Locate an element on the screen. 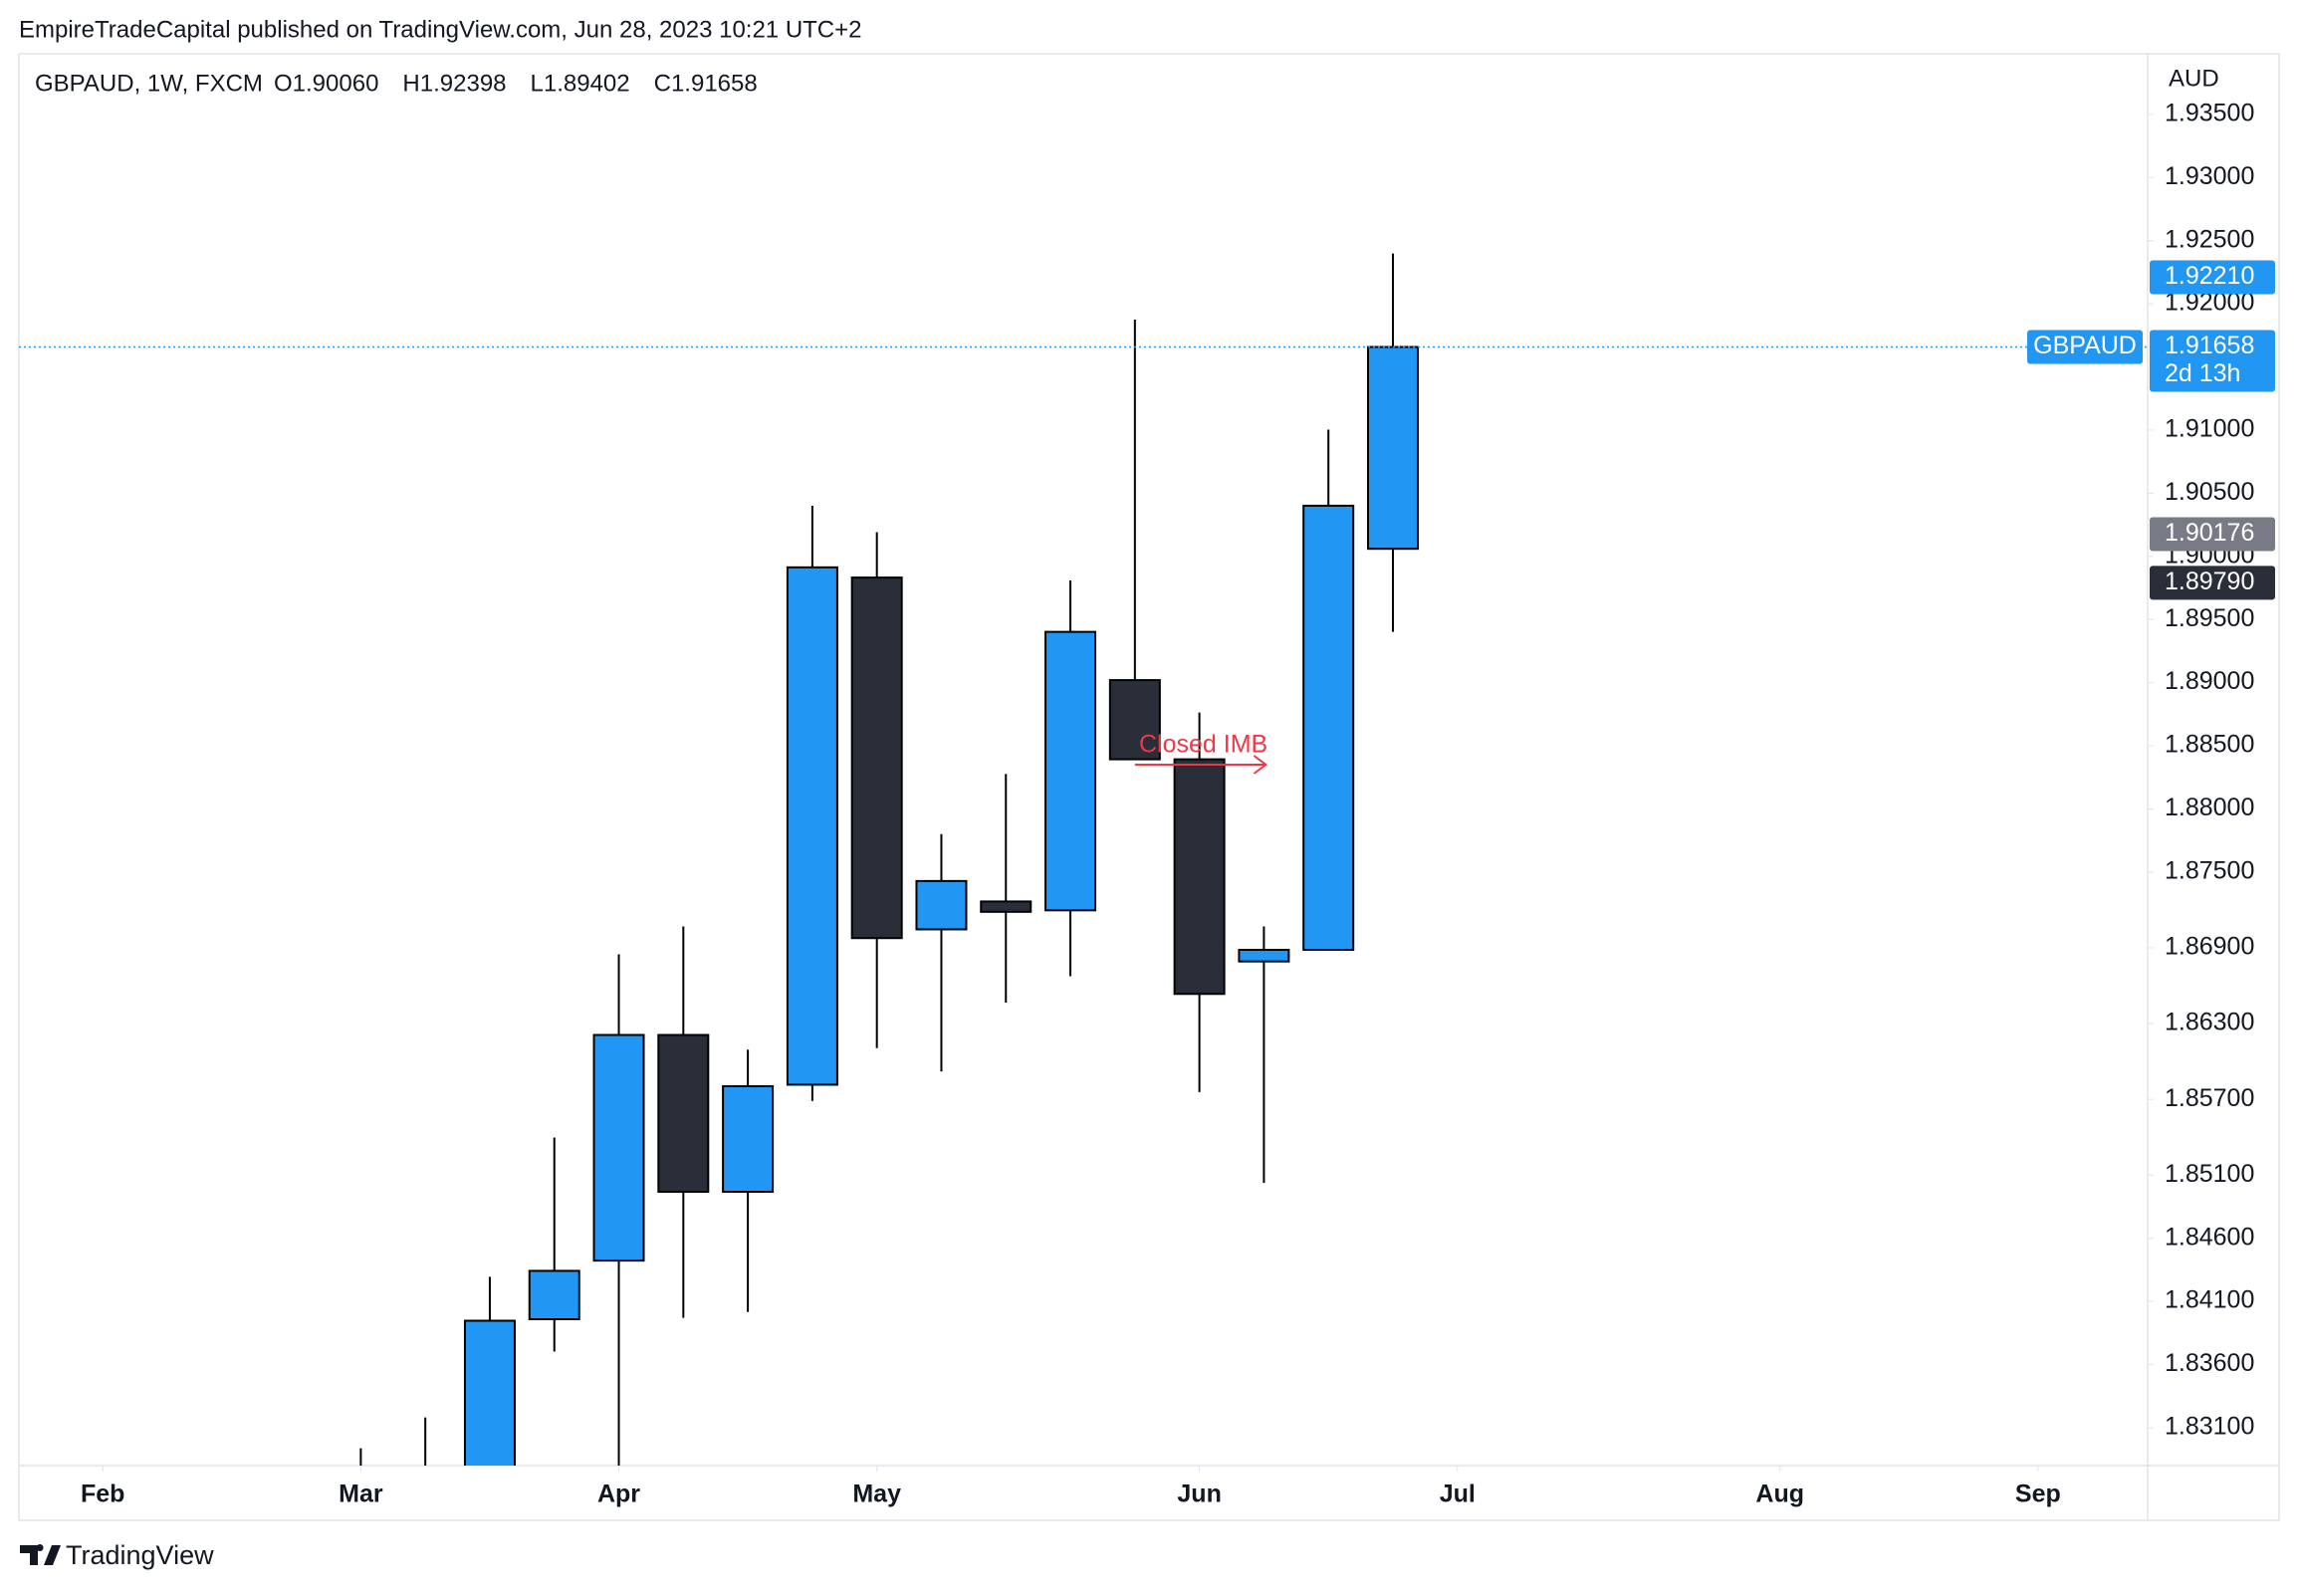 The height and width of the screenshot is (1596, 2298). y-tick-label: 1.87500 is located at coordinates (2209, 870).